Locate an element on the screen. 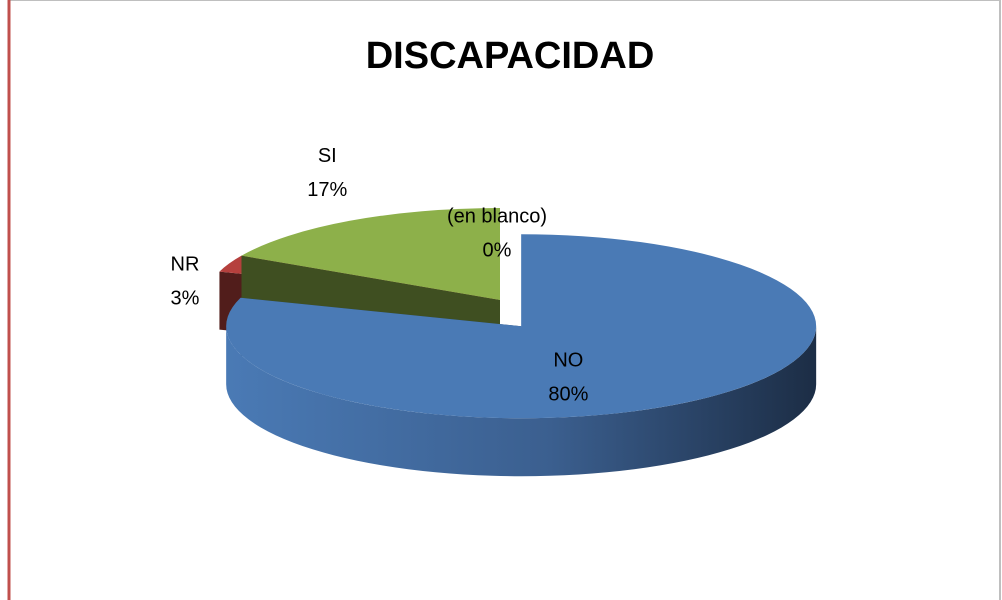 The width and height of the screenshot is (1002, 600). data-label-name: (en blanco) is located at coordinates (497, 216).